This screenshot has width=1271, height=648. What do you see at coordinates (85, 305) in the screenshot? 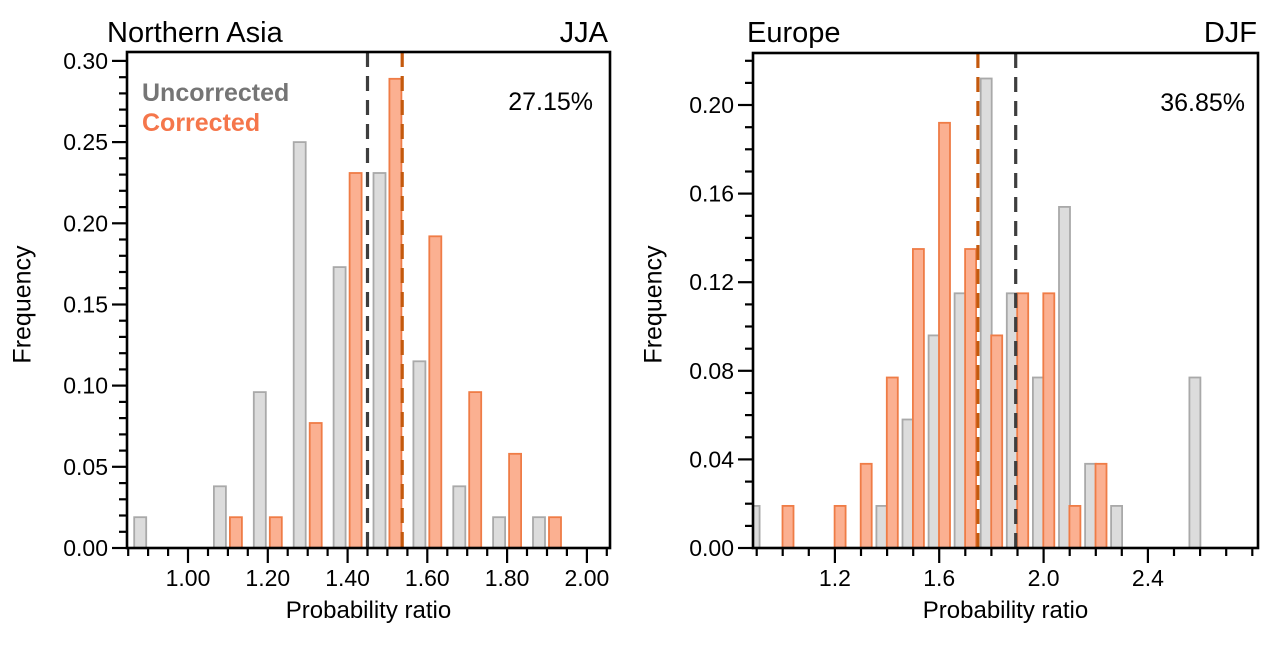
I see `y-tick-label: 0.15` at bounding box center [85, 305].